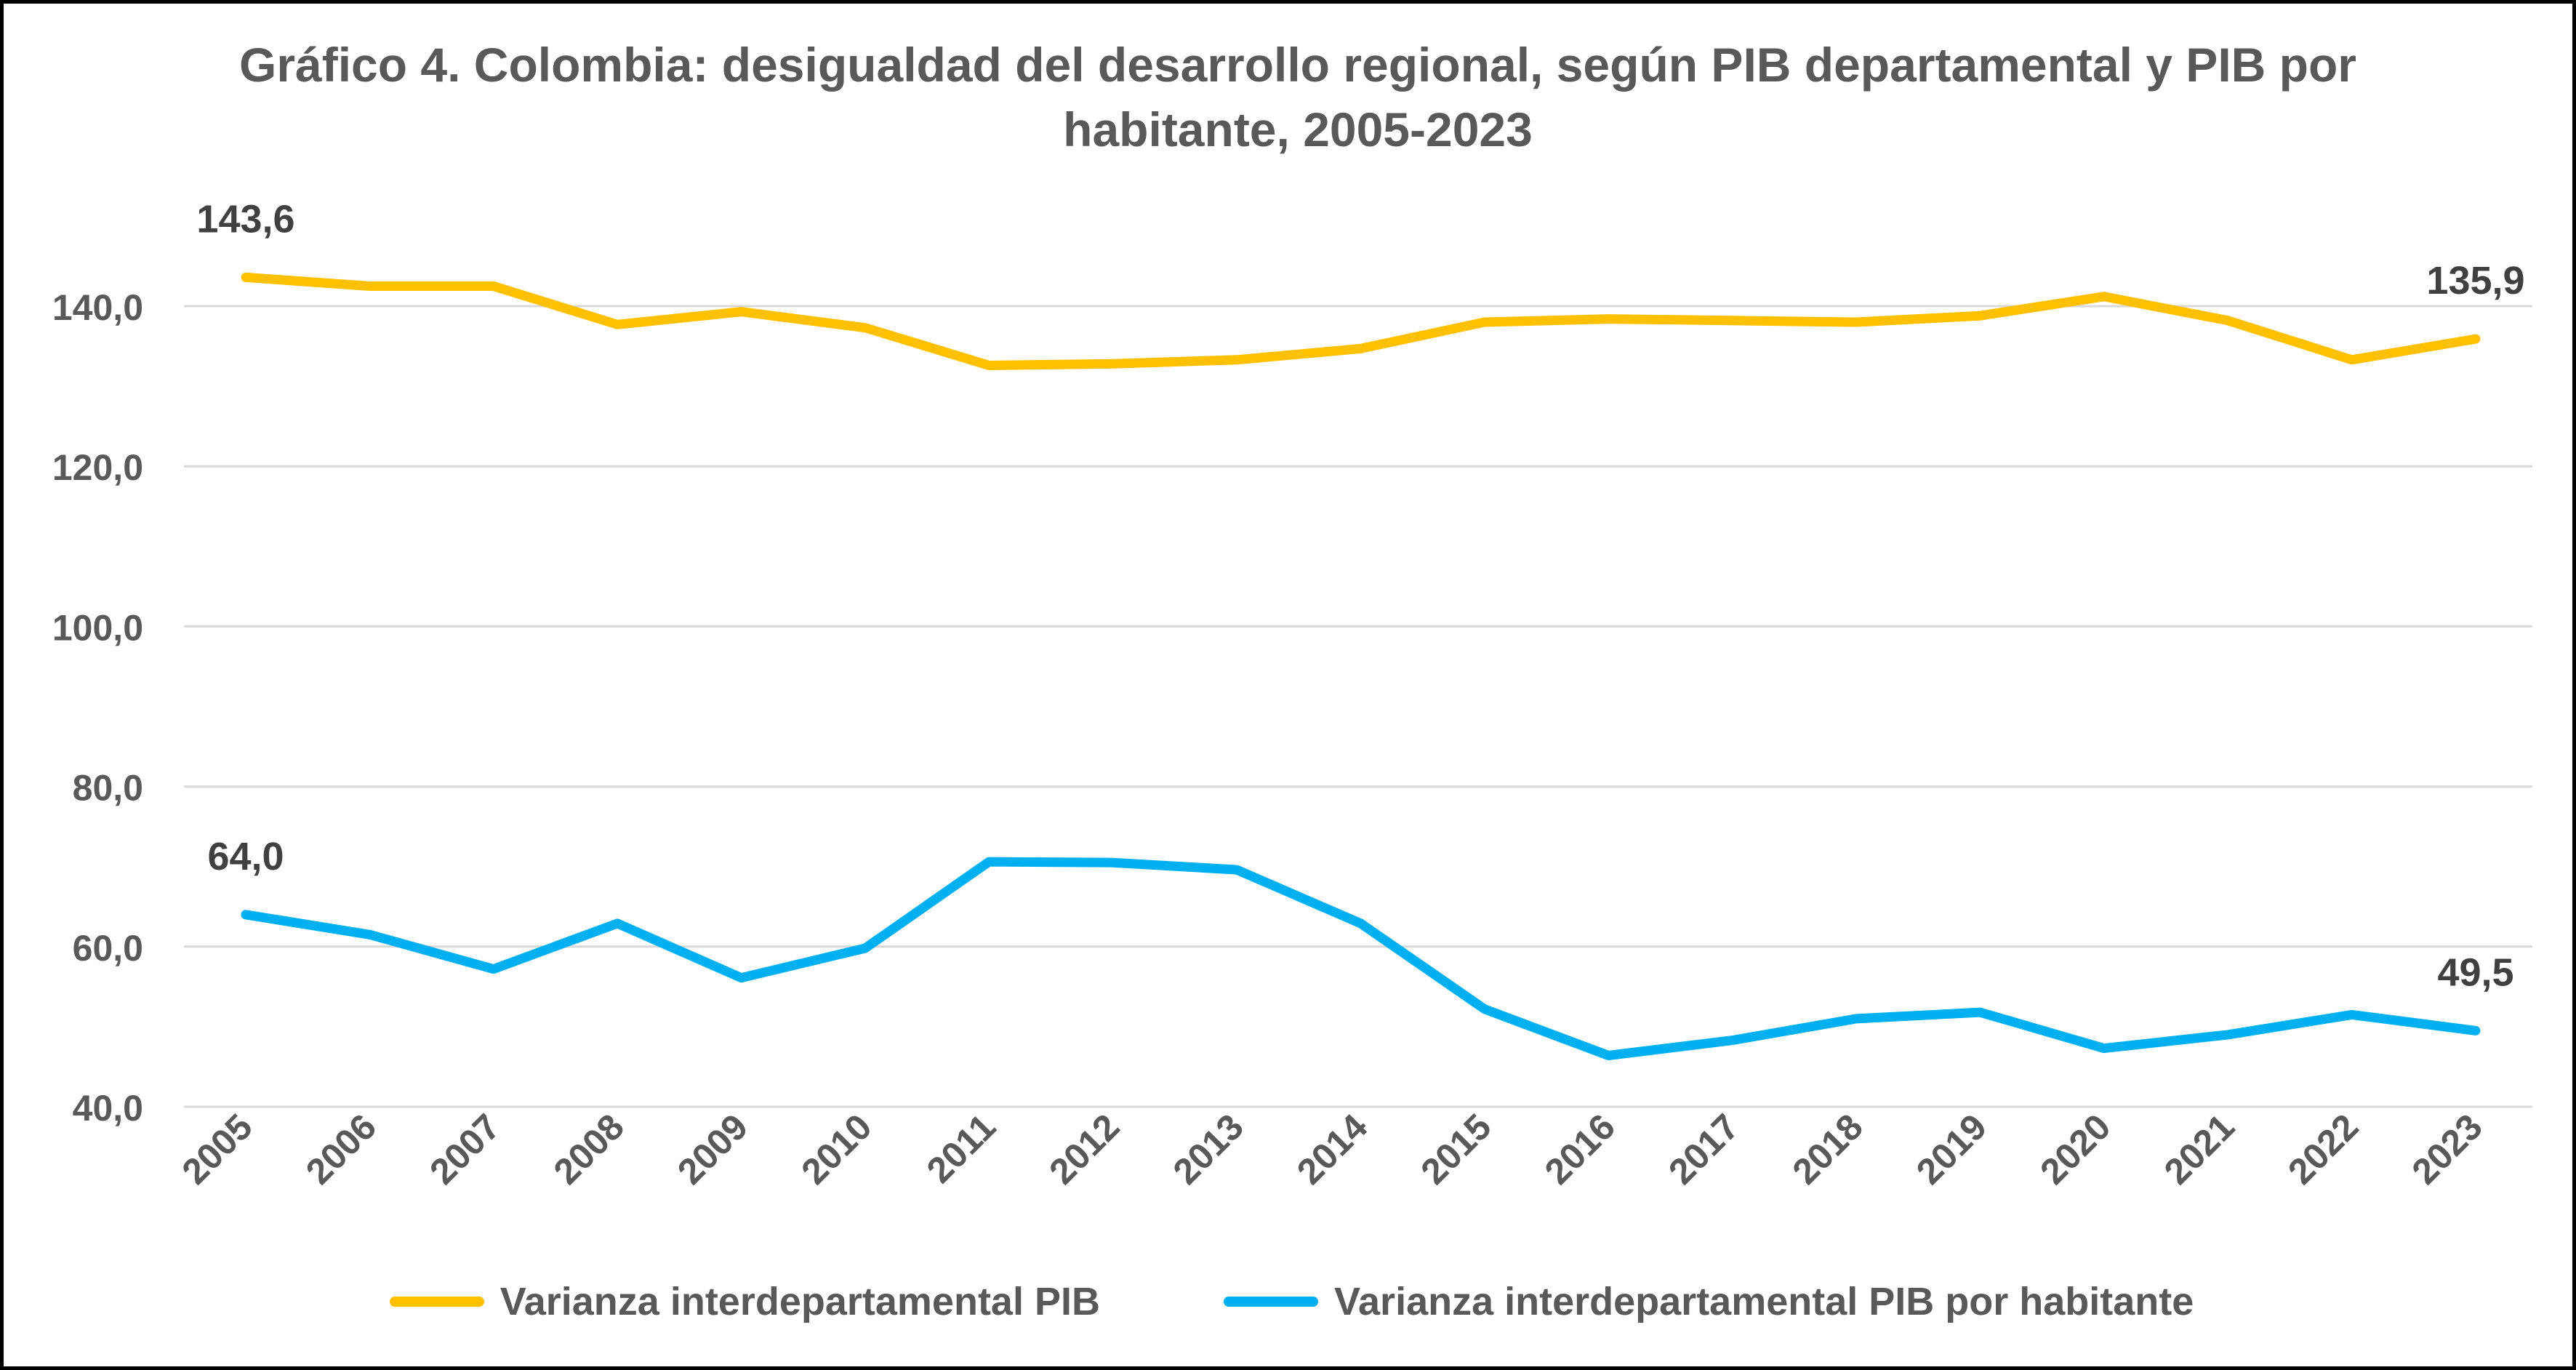 The height and width of the screenshot is (1370, 2576). What do you see at coordinates (341, 1149) in the screenshot?
I see `x-tick-label: 2006` at bounding box center [341, 1149].